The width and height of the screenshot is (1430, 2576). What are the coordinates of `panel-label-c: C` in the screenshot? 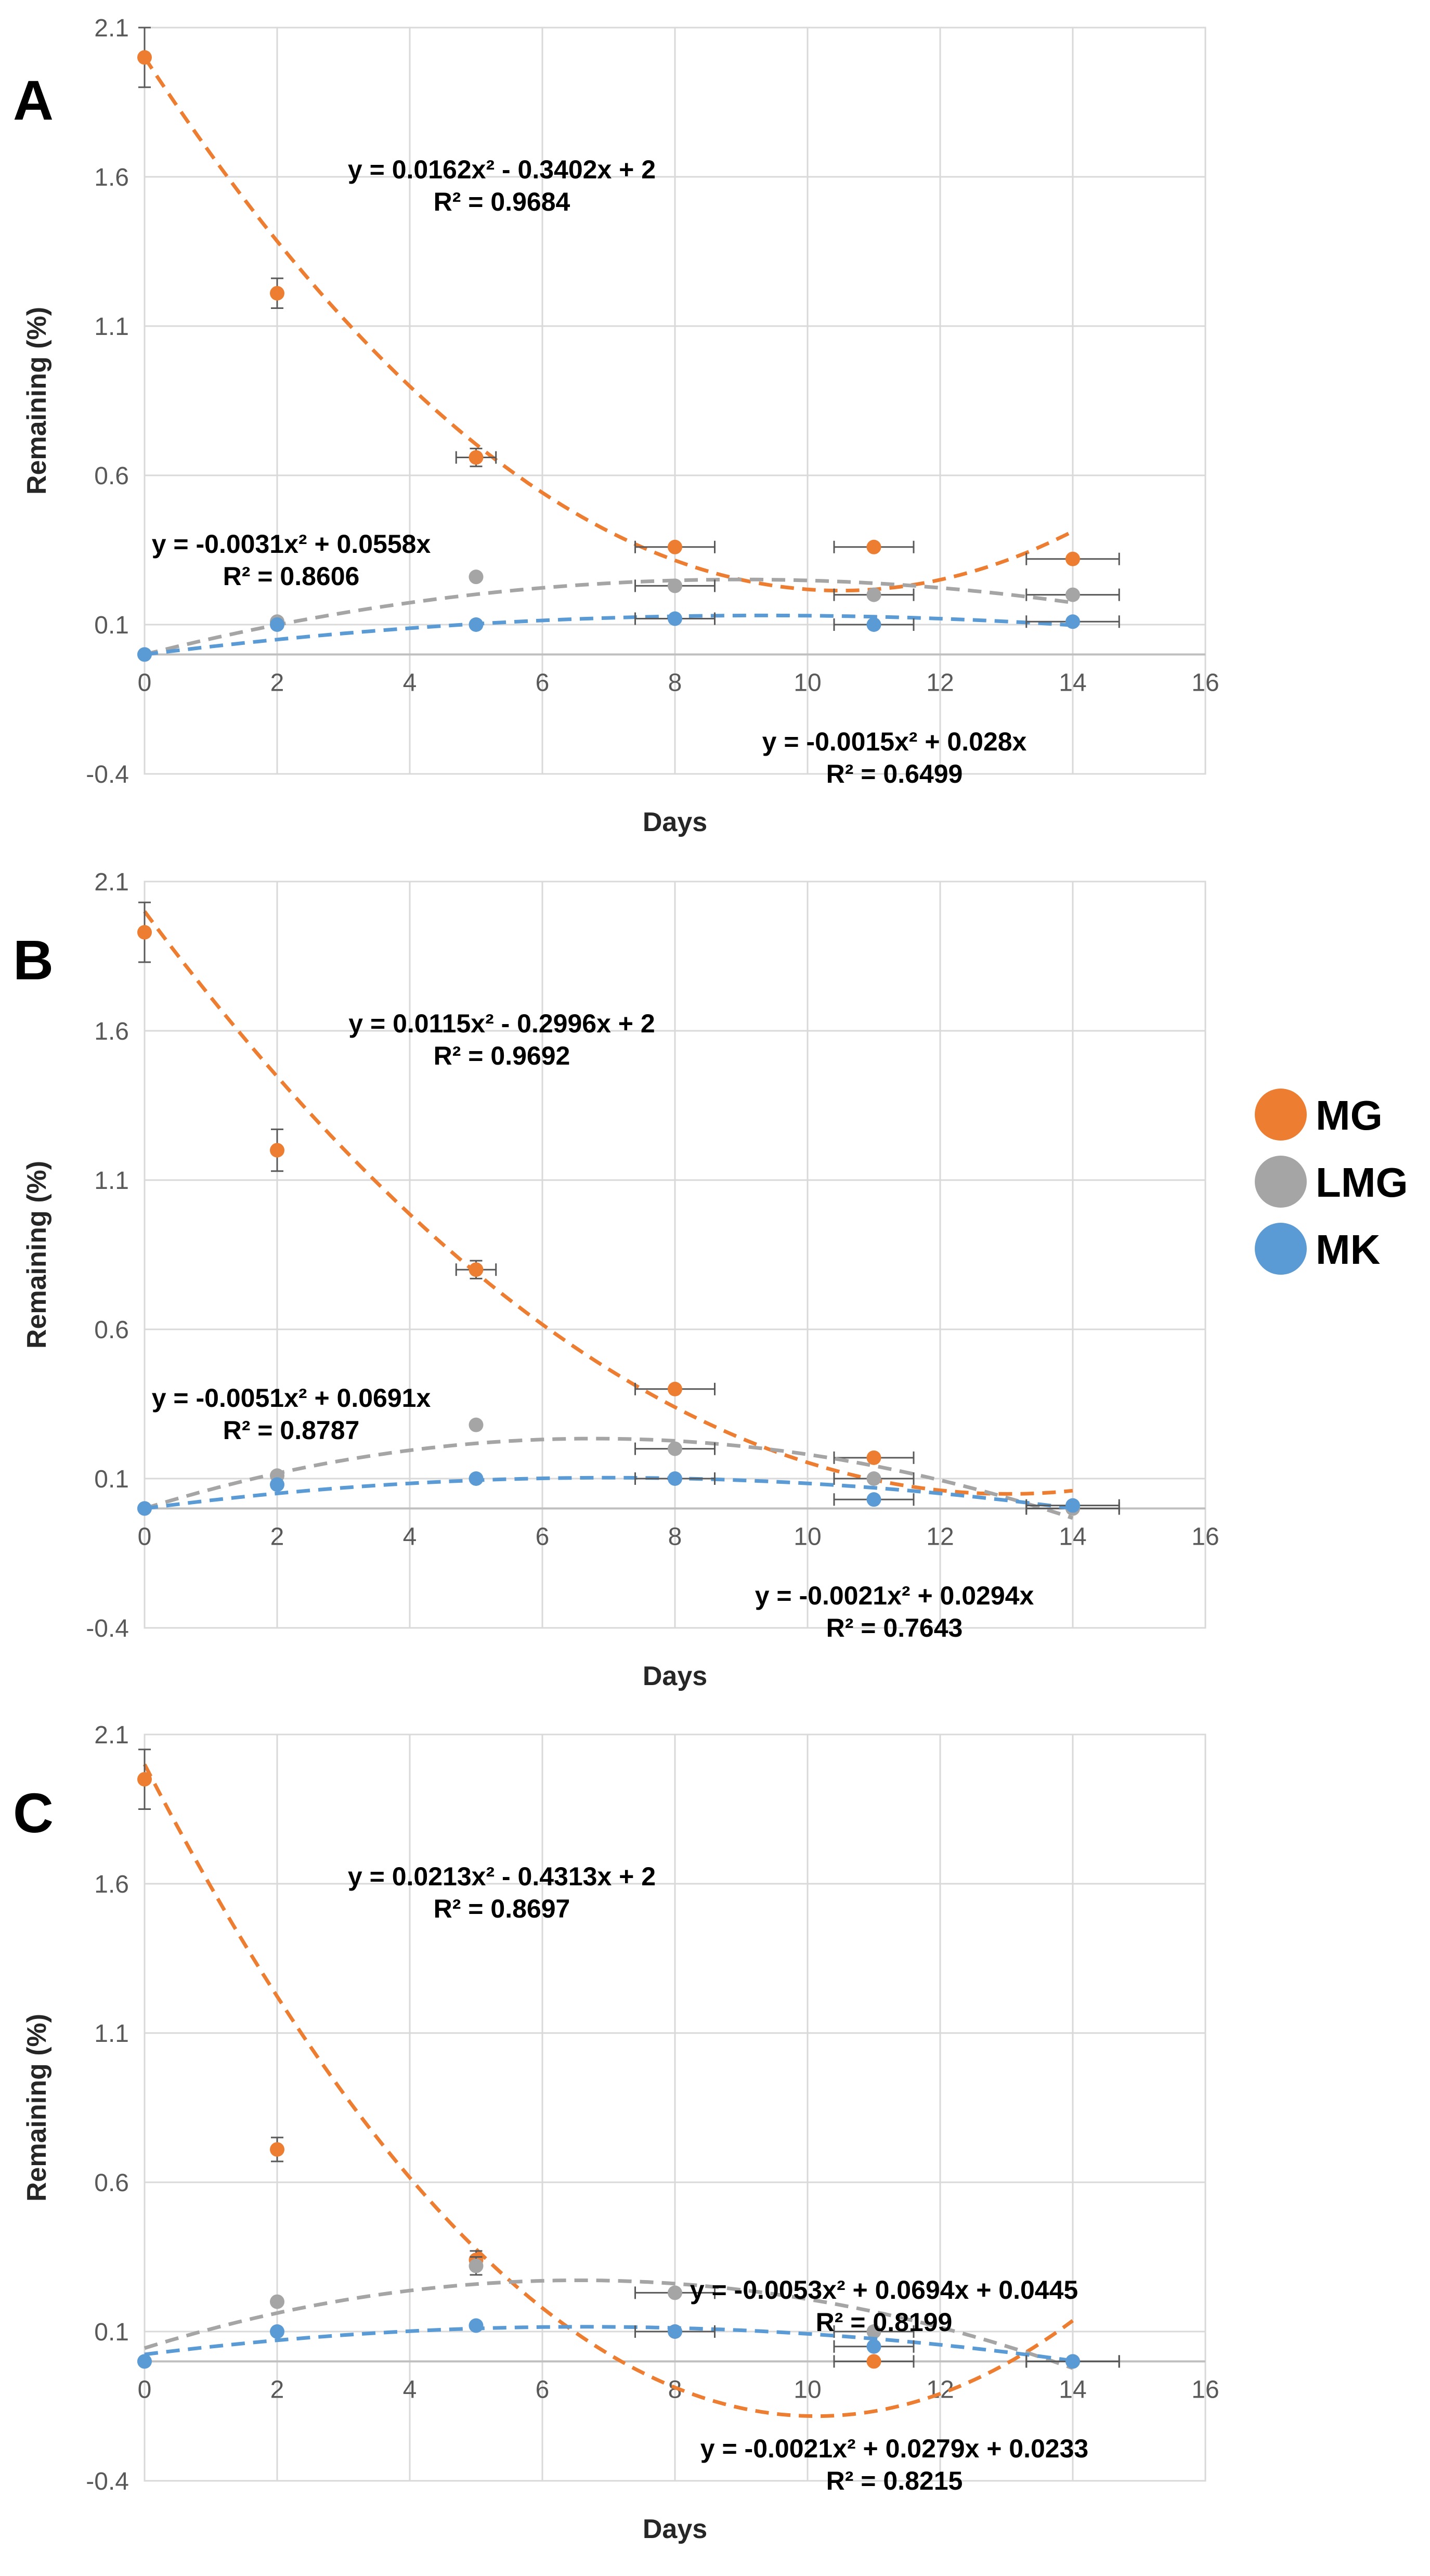 It's located at (33, 1812).